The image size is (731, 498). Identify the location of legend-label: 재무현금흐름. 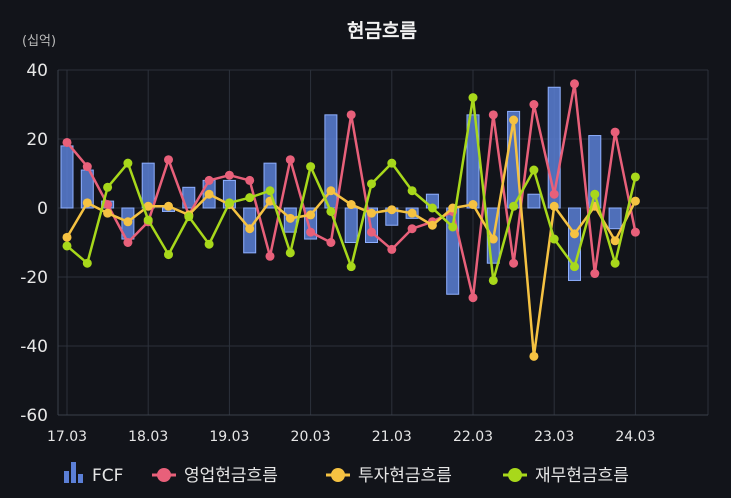
(582, 476).